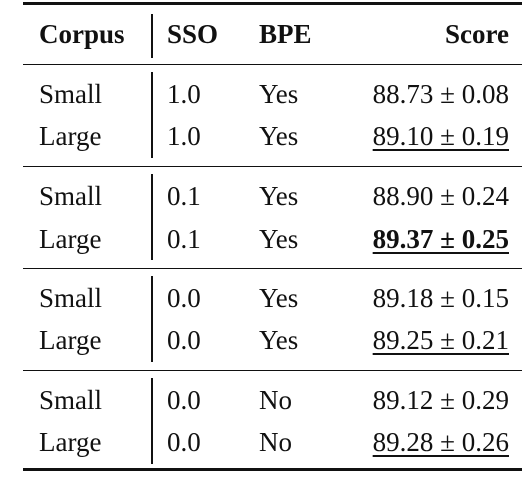 This screenshot has height=504, width=528. What do you see at coordinates (152, 319) in the screenshot?
I see `group-3-divider` at bounding box center [152, 319].